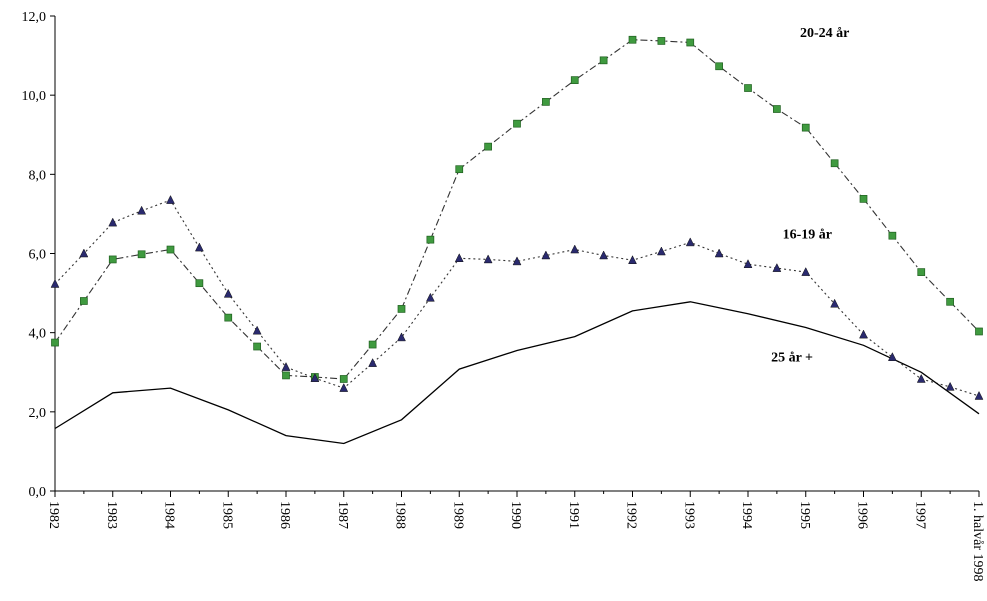 The image size is (987, 601). I want to click on x-tick-label: 1995, so click(804, 515).